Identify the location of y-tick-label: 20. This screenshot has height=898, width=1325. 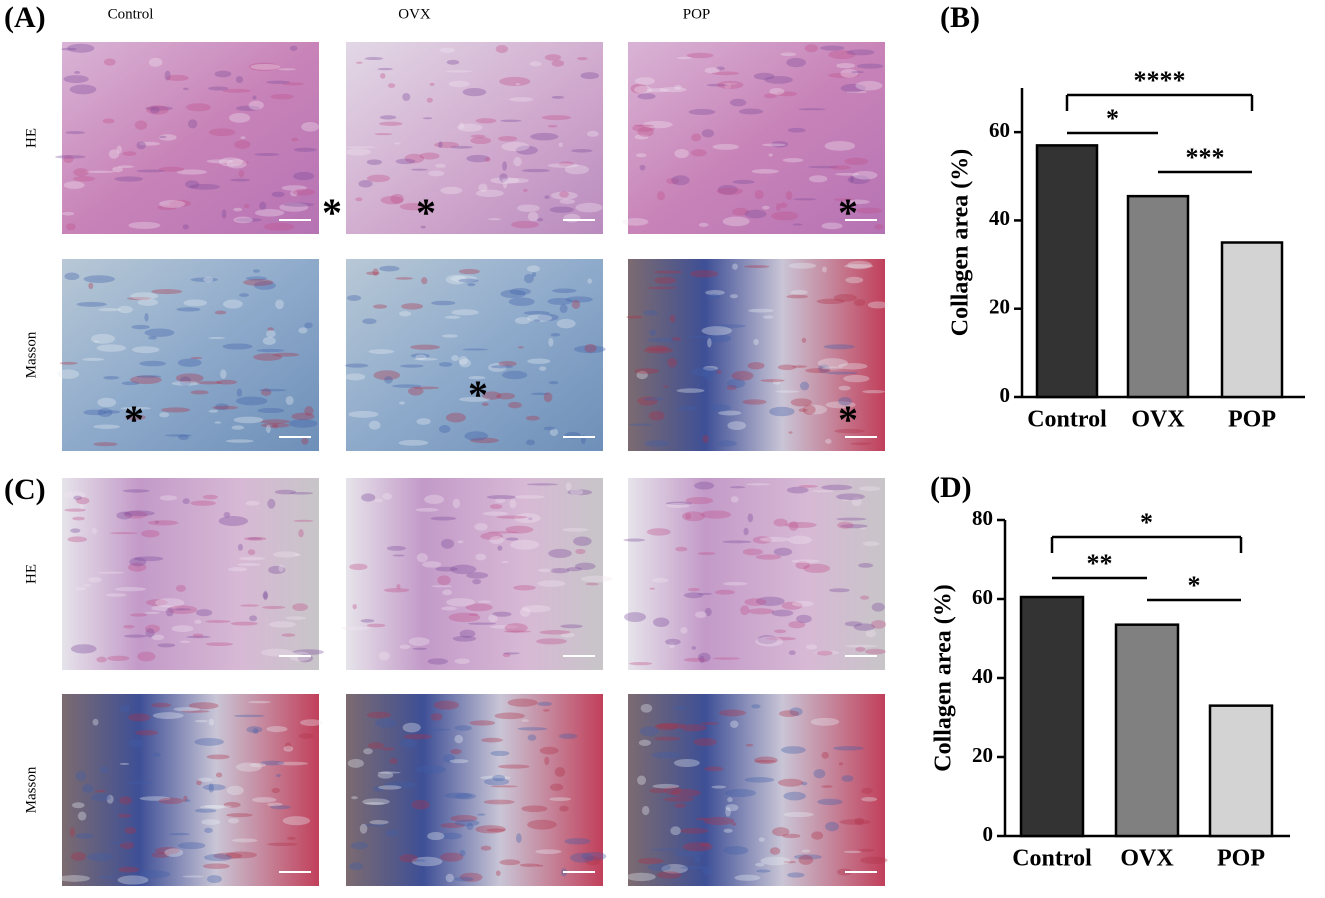
(982, 755).